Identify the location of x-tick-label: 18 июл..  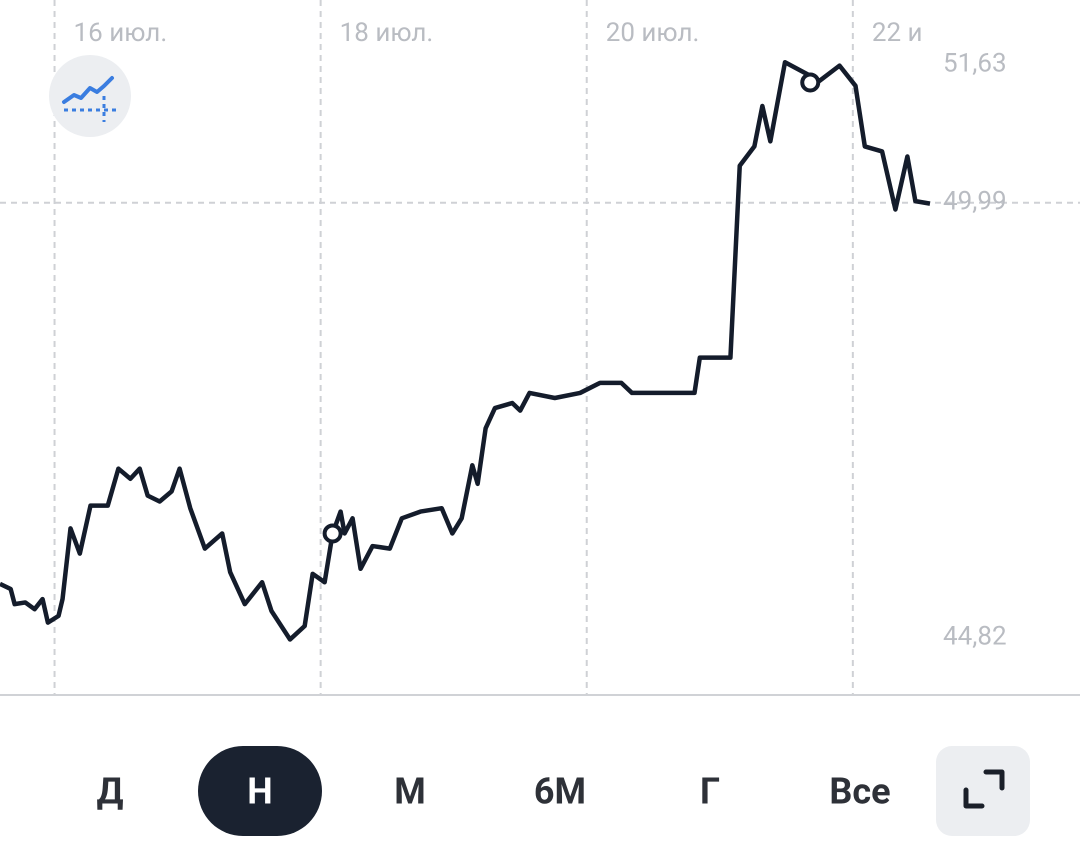
(387, 33).